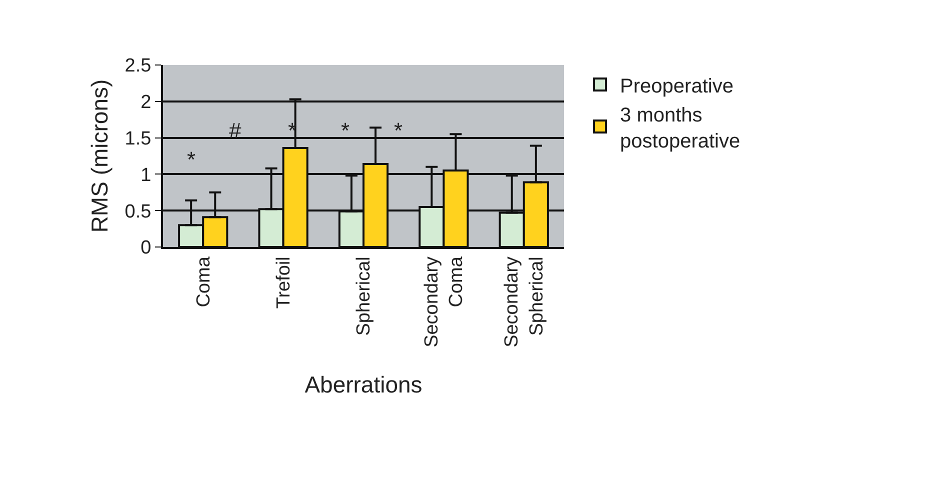 This screenshot has height=490, width=951. What do you see at coordinates (203, 282) in the screenshot?
I see `x-tick-label: Coma` at bounding box center [203, 282].